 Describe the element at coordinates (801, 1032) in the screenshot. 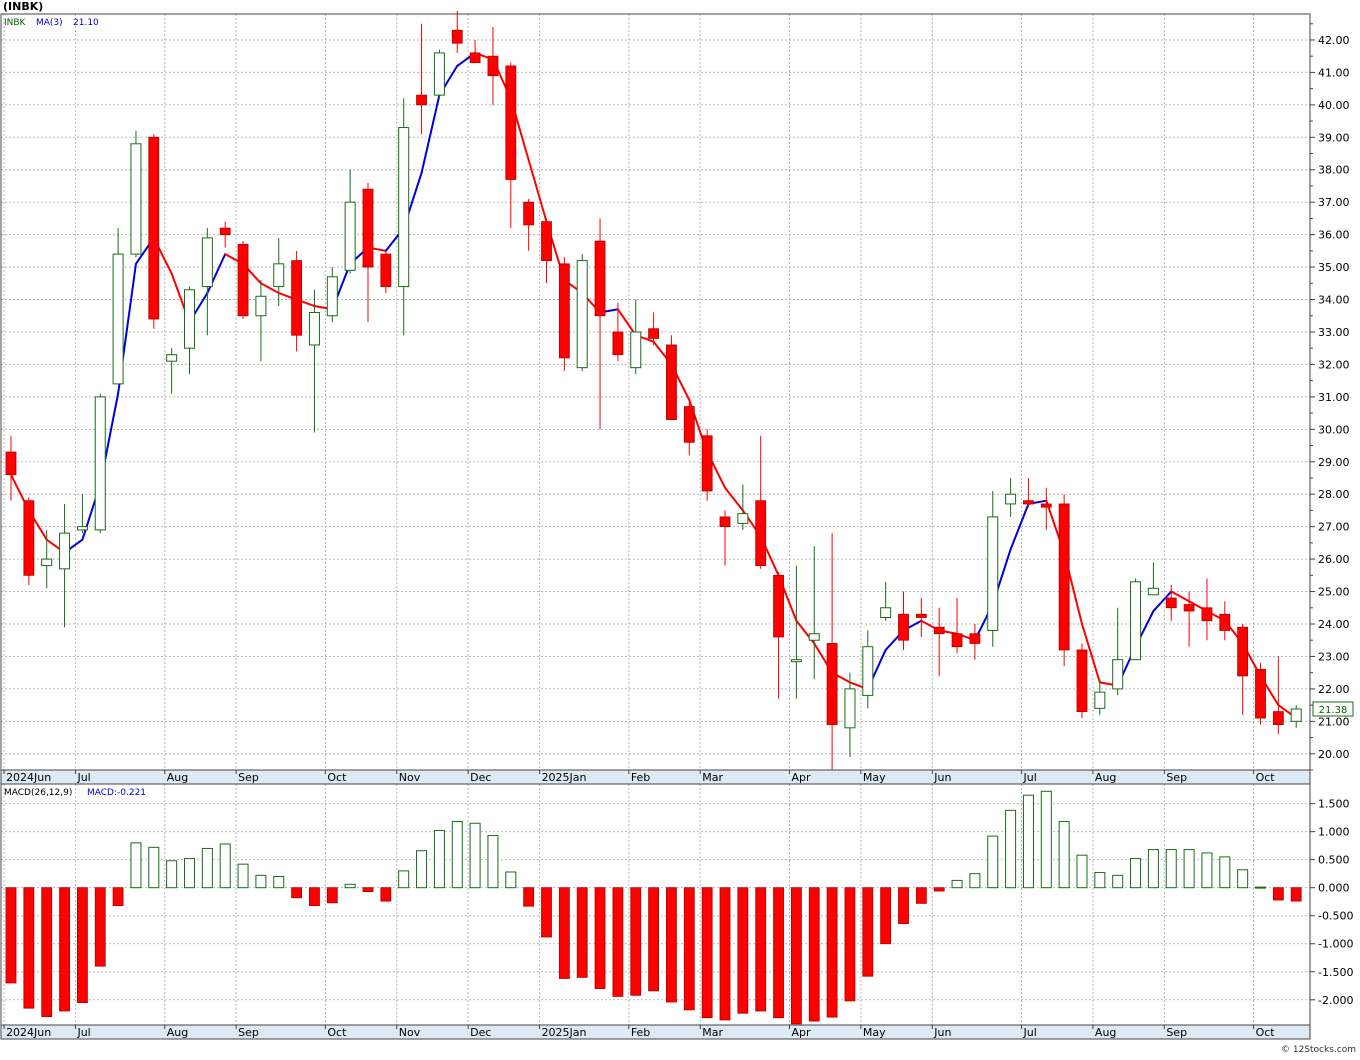

I see `month-label: Apr` at that location.